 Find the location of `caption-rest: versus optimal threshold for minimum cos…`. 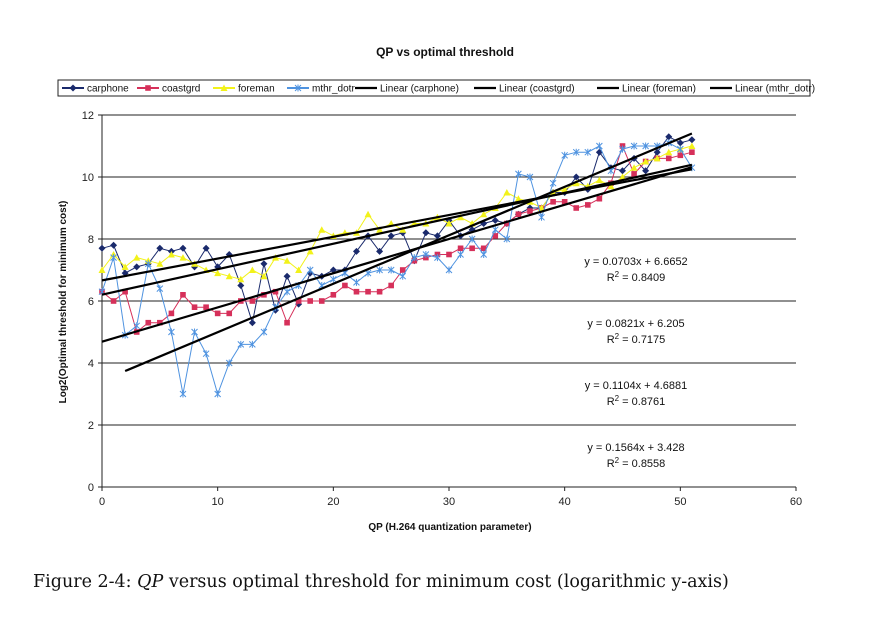

caption-rest: versus optimal threshold for minimum cos… is located at coordinates (446, 582).